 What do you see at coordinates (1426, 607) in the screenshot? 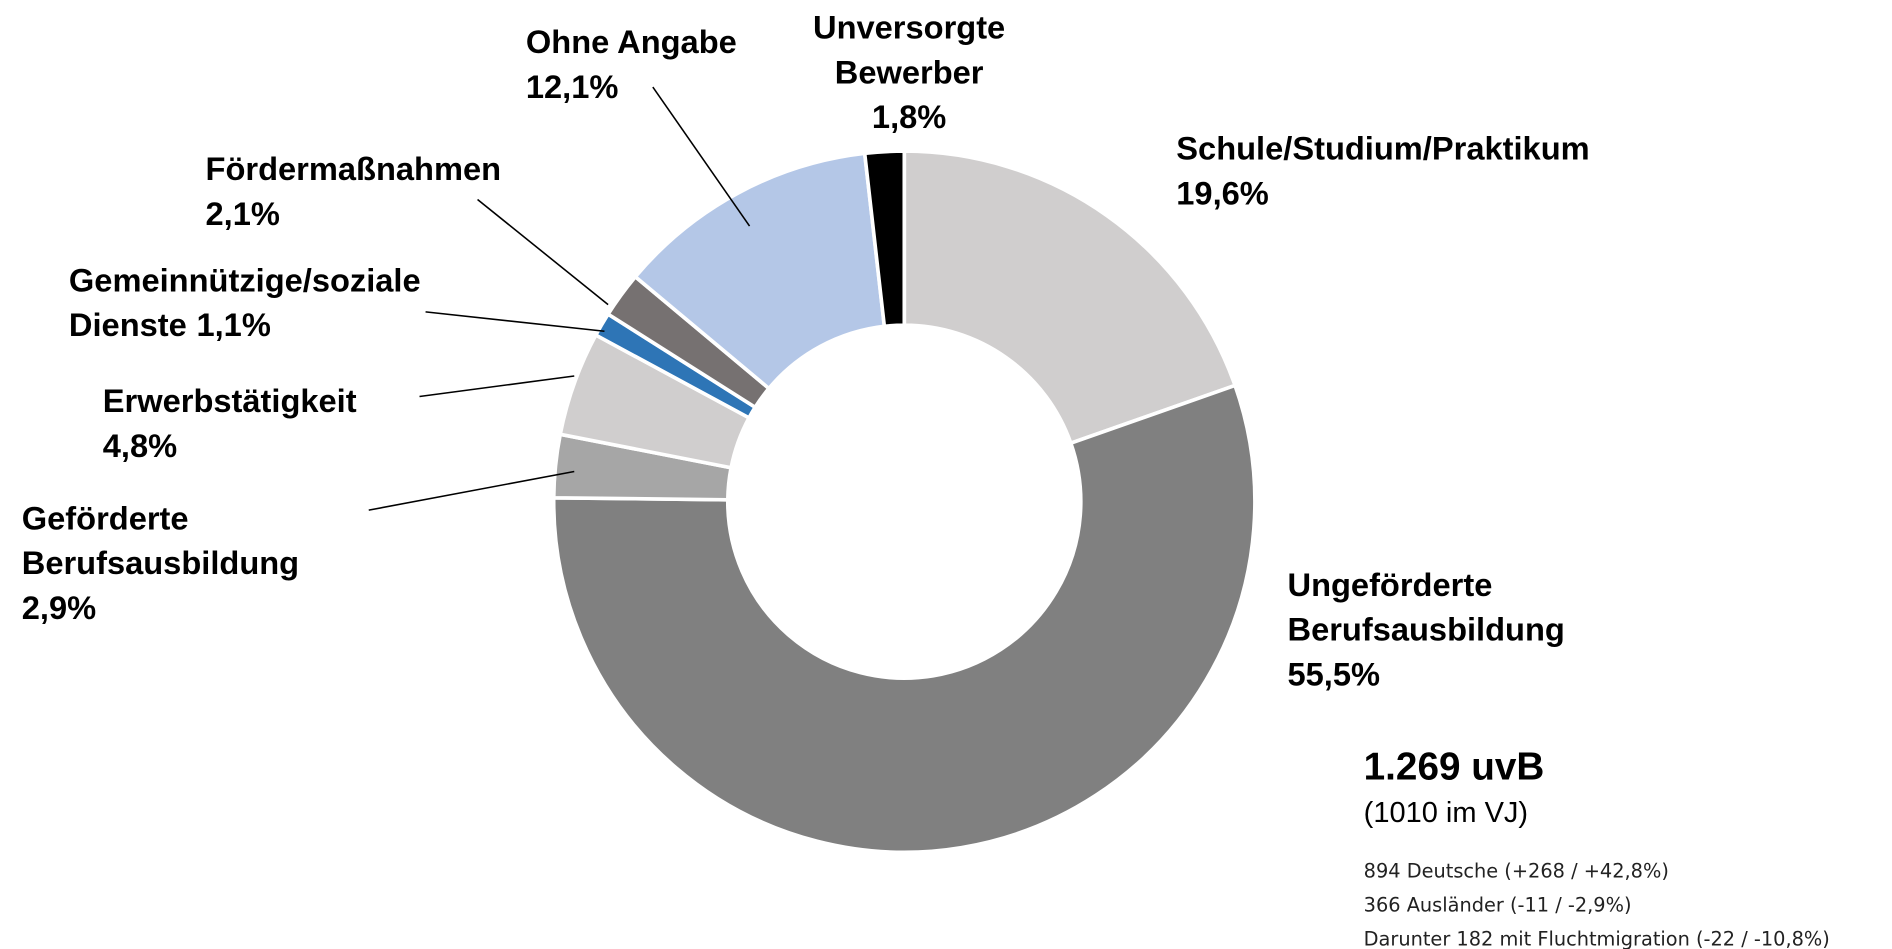
I see `category-label: Ungeförderte Berufsausbildung` at bounding box center [1426, 607].